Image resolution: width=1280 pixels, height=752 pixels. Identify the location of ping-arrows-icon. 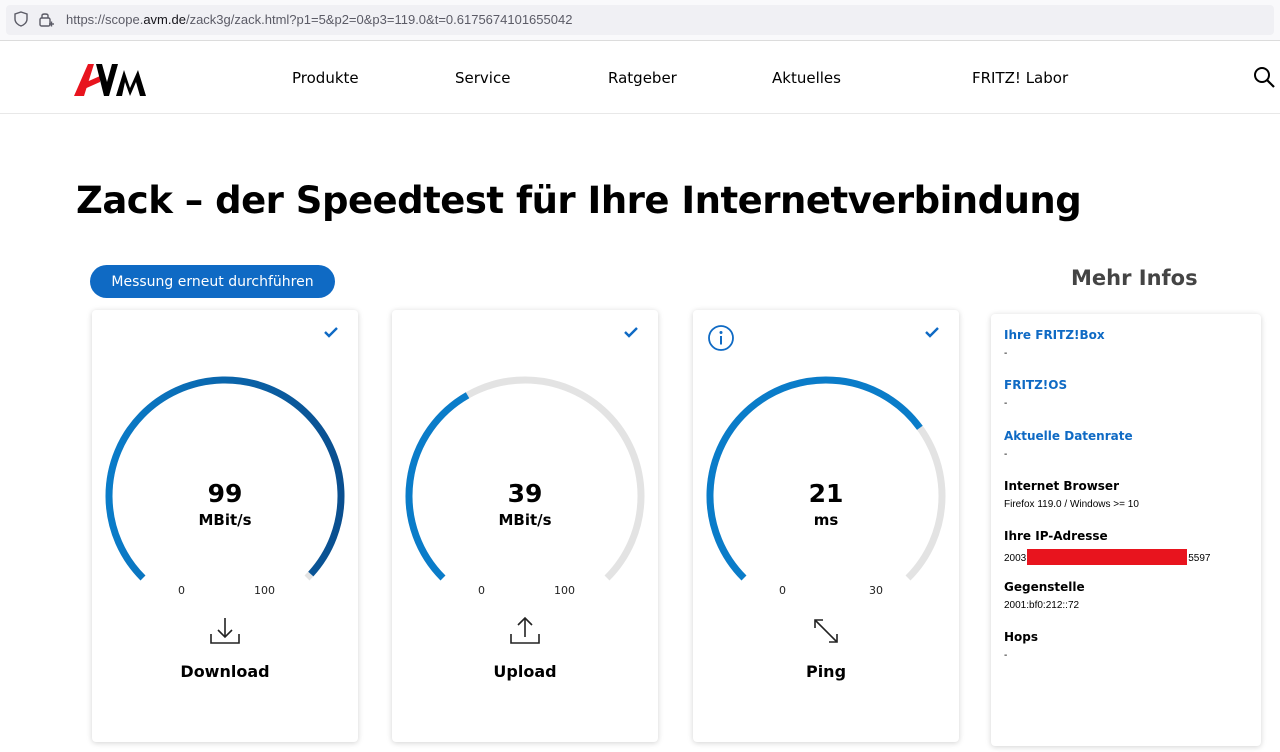
(826, 631).